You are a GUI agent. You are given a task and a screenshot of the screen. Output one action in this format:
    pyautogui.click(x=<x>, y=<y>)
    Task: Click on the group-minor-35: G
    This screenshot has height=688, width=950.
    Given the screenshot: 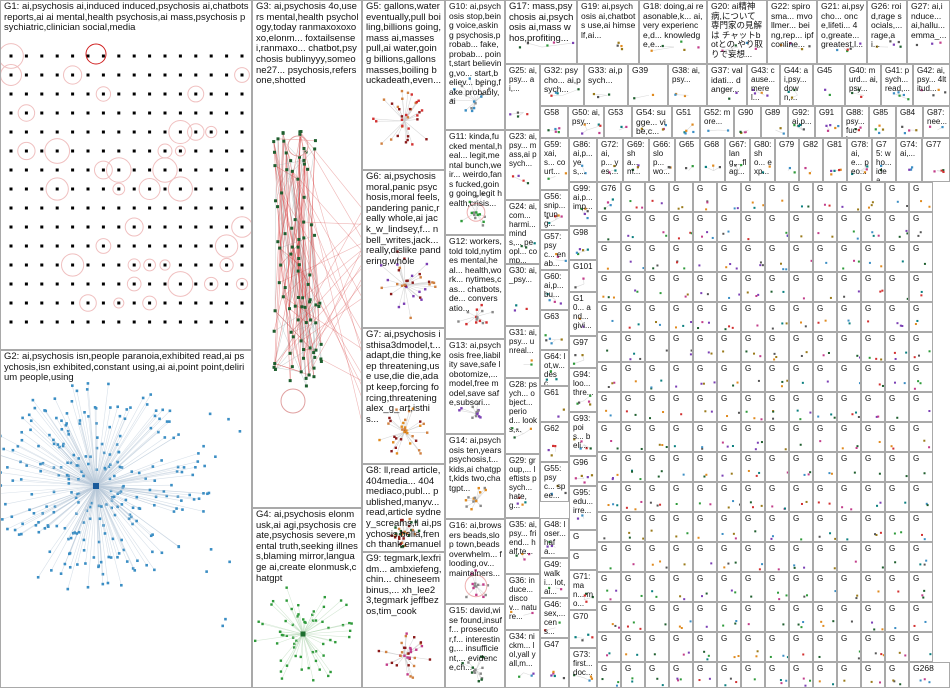 What is the action you would take?
    pyautogui.click(x=801, y=257)
    